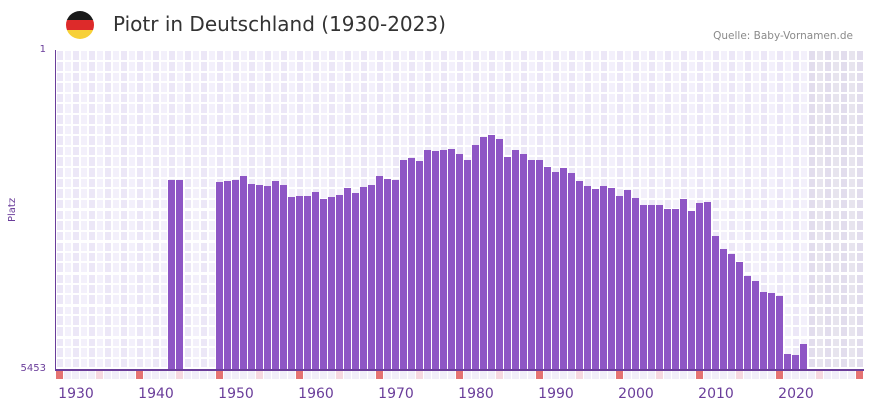  I want to click on bar-1998, so click(619, 282).